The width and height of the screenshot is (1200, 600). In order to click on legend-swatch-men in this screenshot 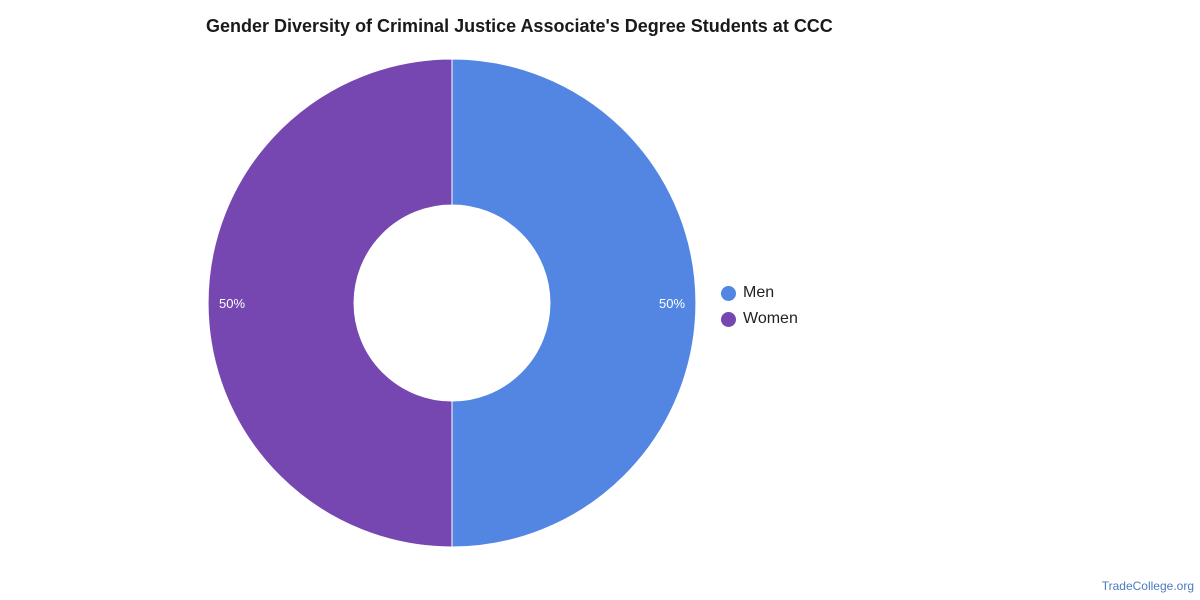, I will do `click(728, 293)`.